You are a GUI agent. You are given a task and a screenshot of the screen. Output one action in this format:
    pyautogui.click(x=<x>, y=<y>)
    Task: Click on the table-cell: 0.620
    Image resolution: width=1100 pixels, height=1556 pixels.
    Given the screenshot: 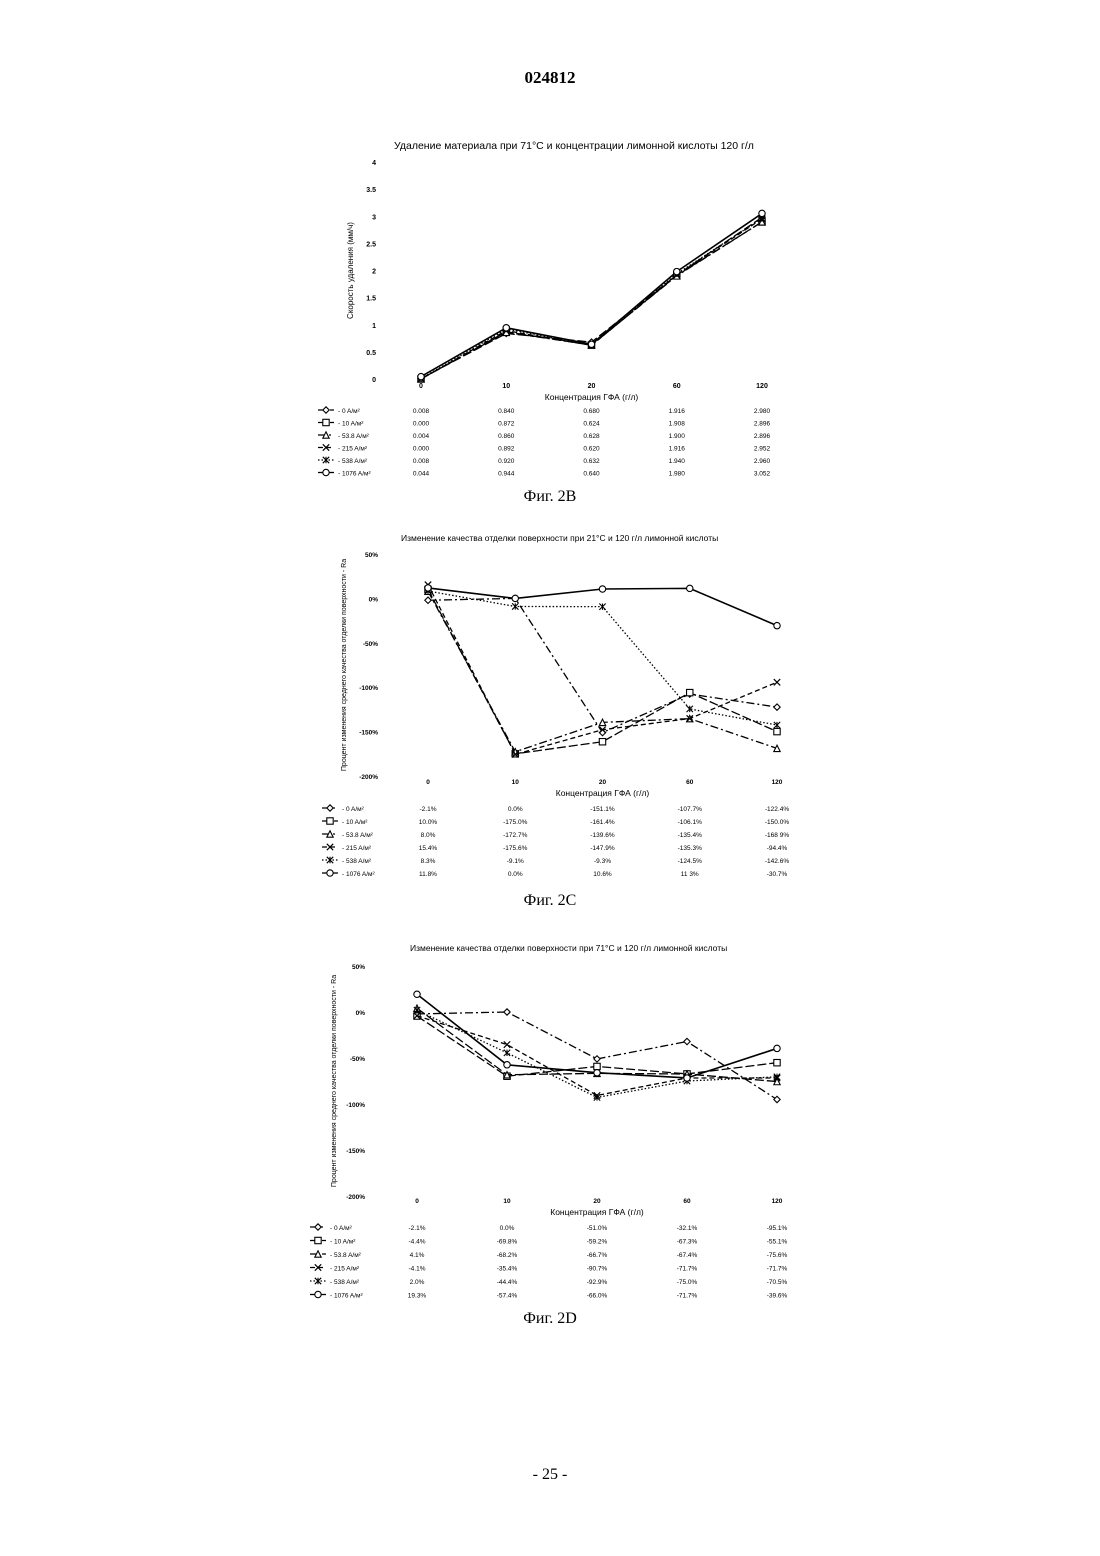 What is the action you would take?
    pyautogui.click(x=591, y=449)
    